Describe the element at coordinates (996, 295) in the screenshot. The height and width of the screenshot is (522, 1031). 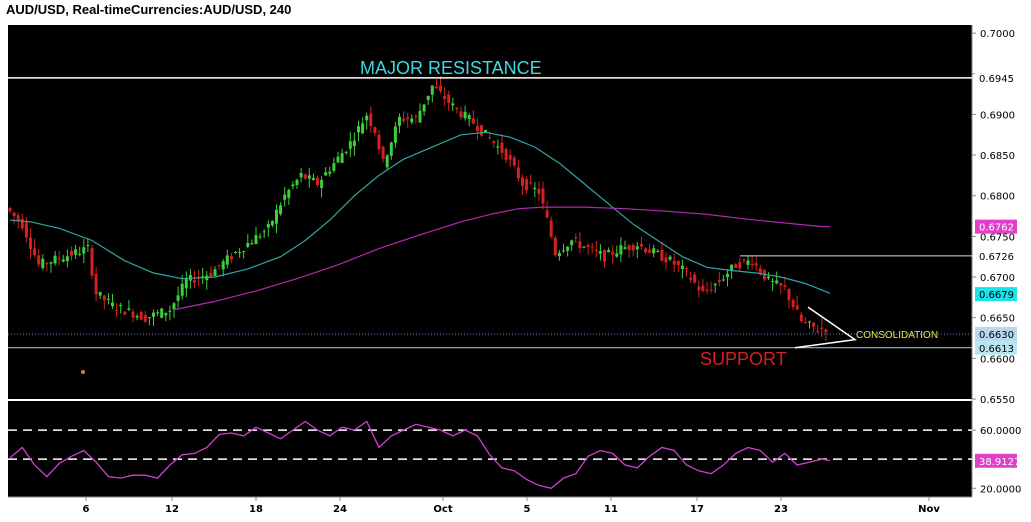
I see `price-tag-label: 0.6679` at that location.